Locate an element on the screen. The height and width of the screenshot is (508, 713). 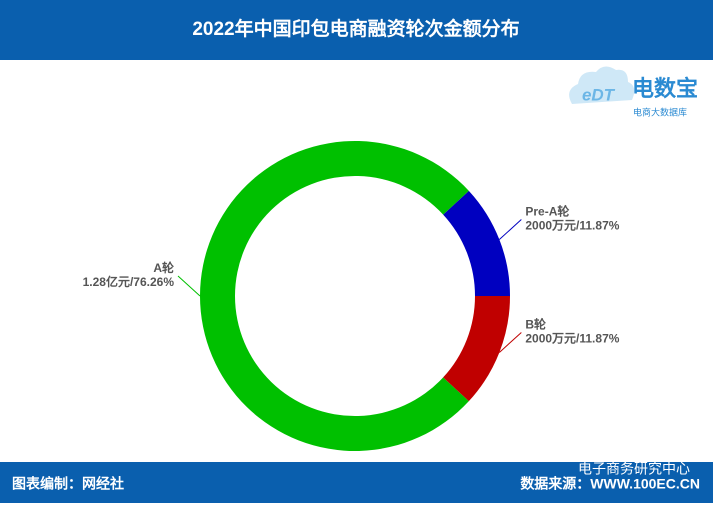
logo-subtitle: 电商大数据库 is located at coordinates (660, 111).